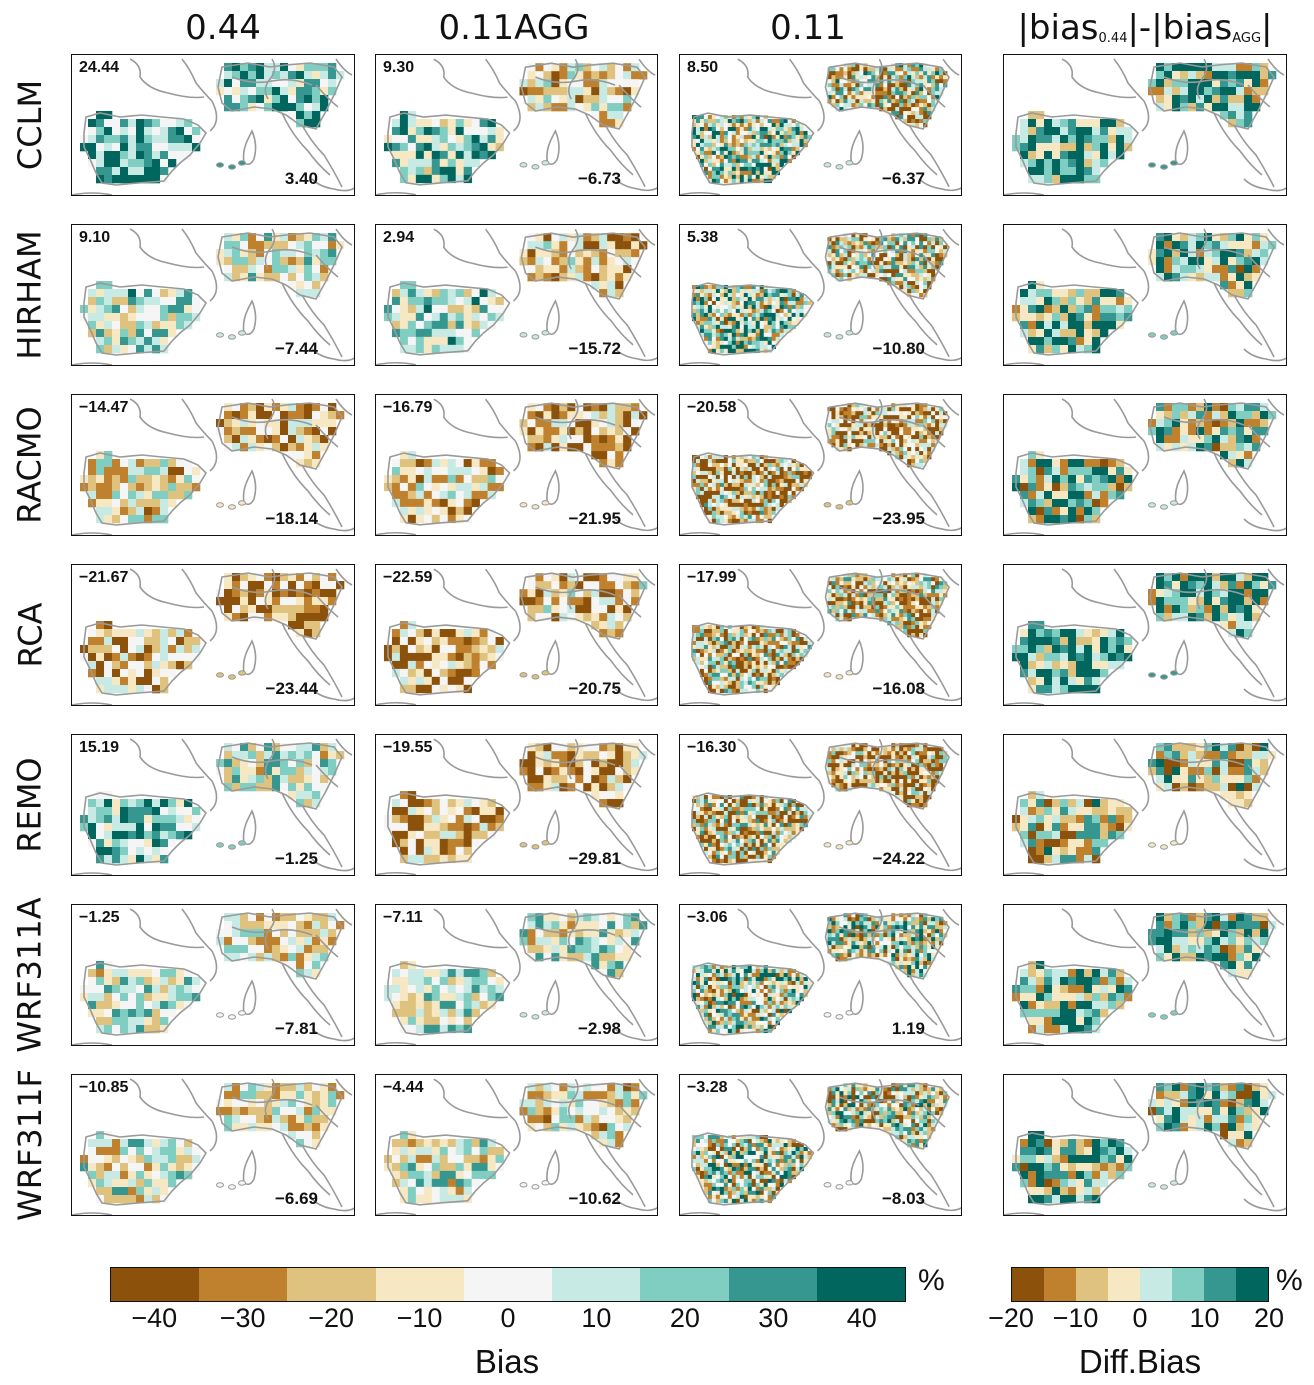 The width and height of the screenshot is (1314, 1385). I want to click on bias-map-panel: 15.19 −1.25, so click(213, 805).